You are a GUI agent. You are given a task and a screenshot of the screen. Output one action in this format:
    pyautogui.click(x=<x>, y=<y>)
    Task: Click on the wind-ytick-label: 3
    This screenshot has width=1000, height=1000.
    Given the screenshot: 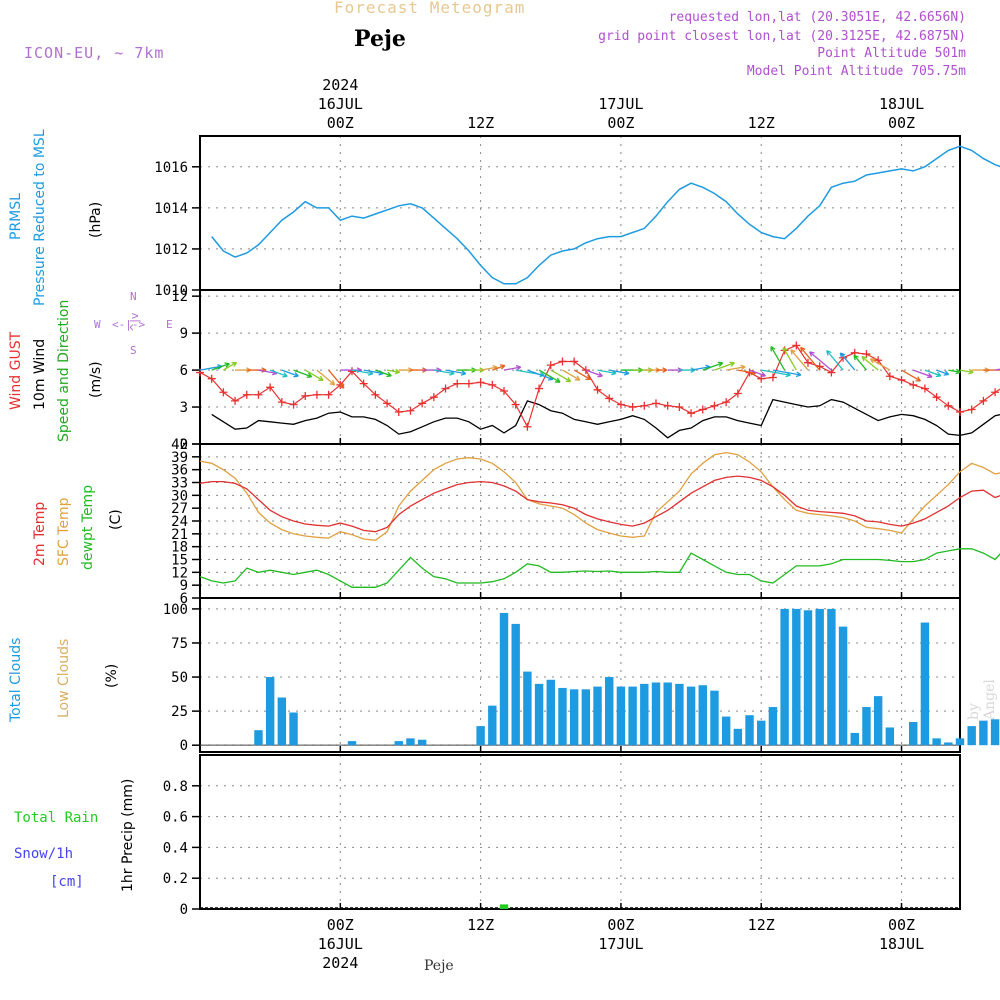 What is the action you would take?
    pyautogui.click(x=184, y=408)
    